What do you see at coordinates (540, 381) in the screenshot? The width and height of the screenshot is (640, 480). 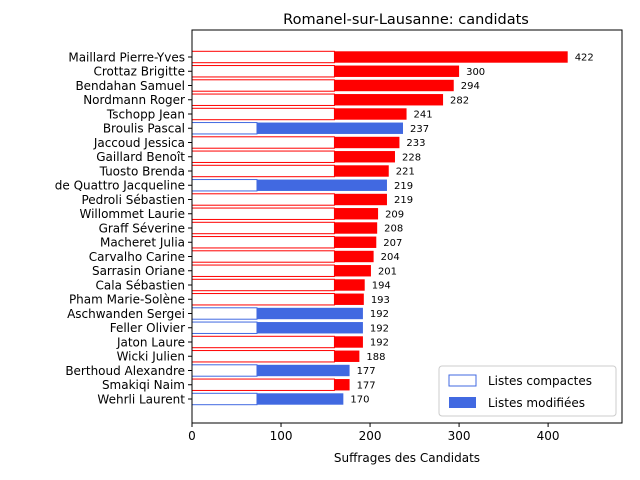 I see `legend-label-compactes: Listes compactes` at bounding box center [540, 381].